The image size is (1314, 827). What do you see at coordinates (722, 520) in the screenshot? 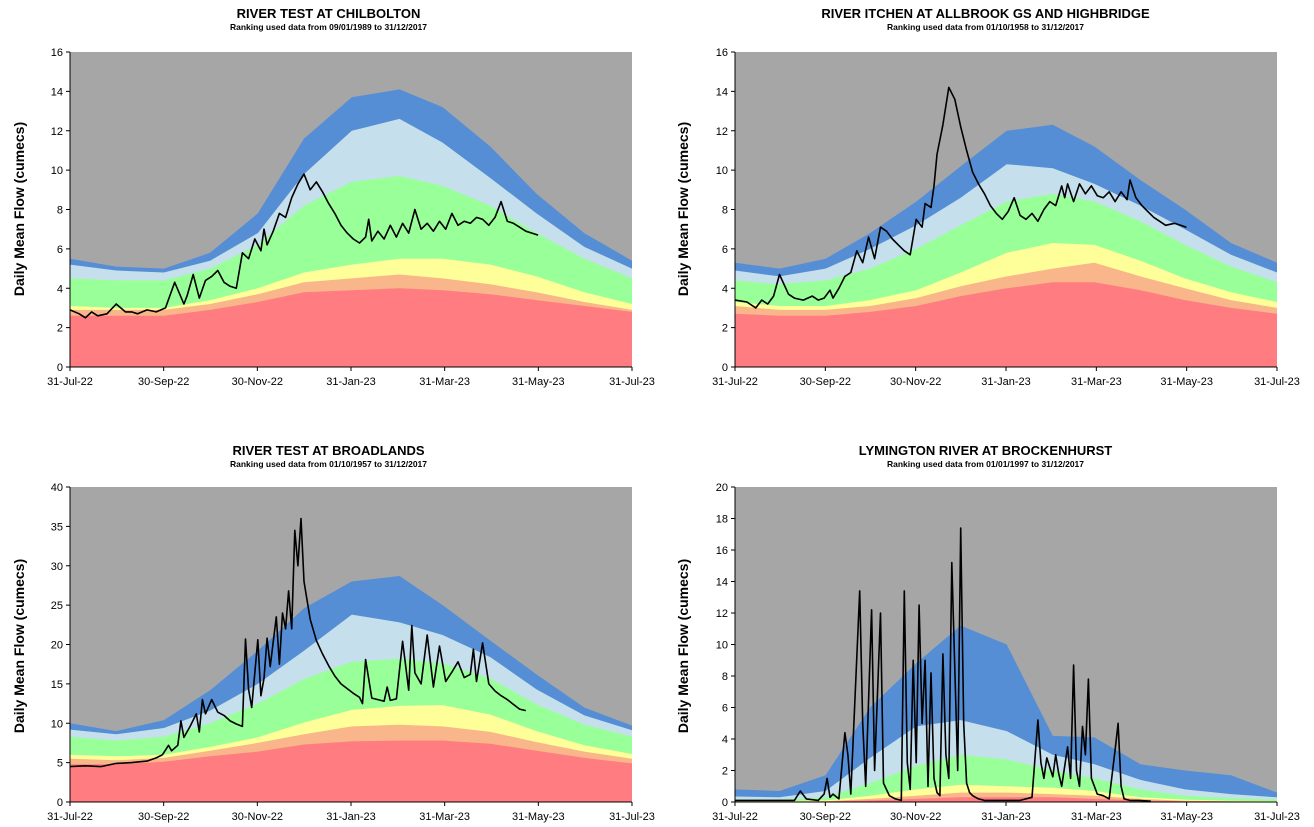
I see `y-tick-label: 18` at bounding box center [722, 520].